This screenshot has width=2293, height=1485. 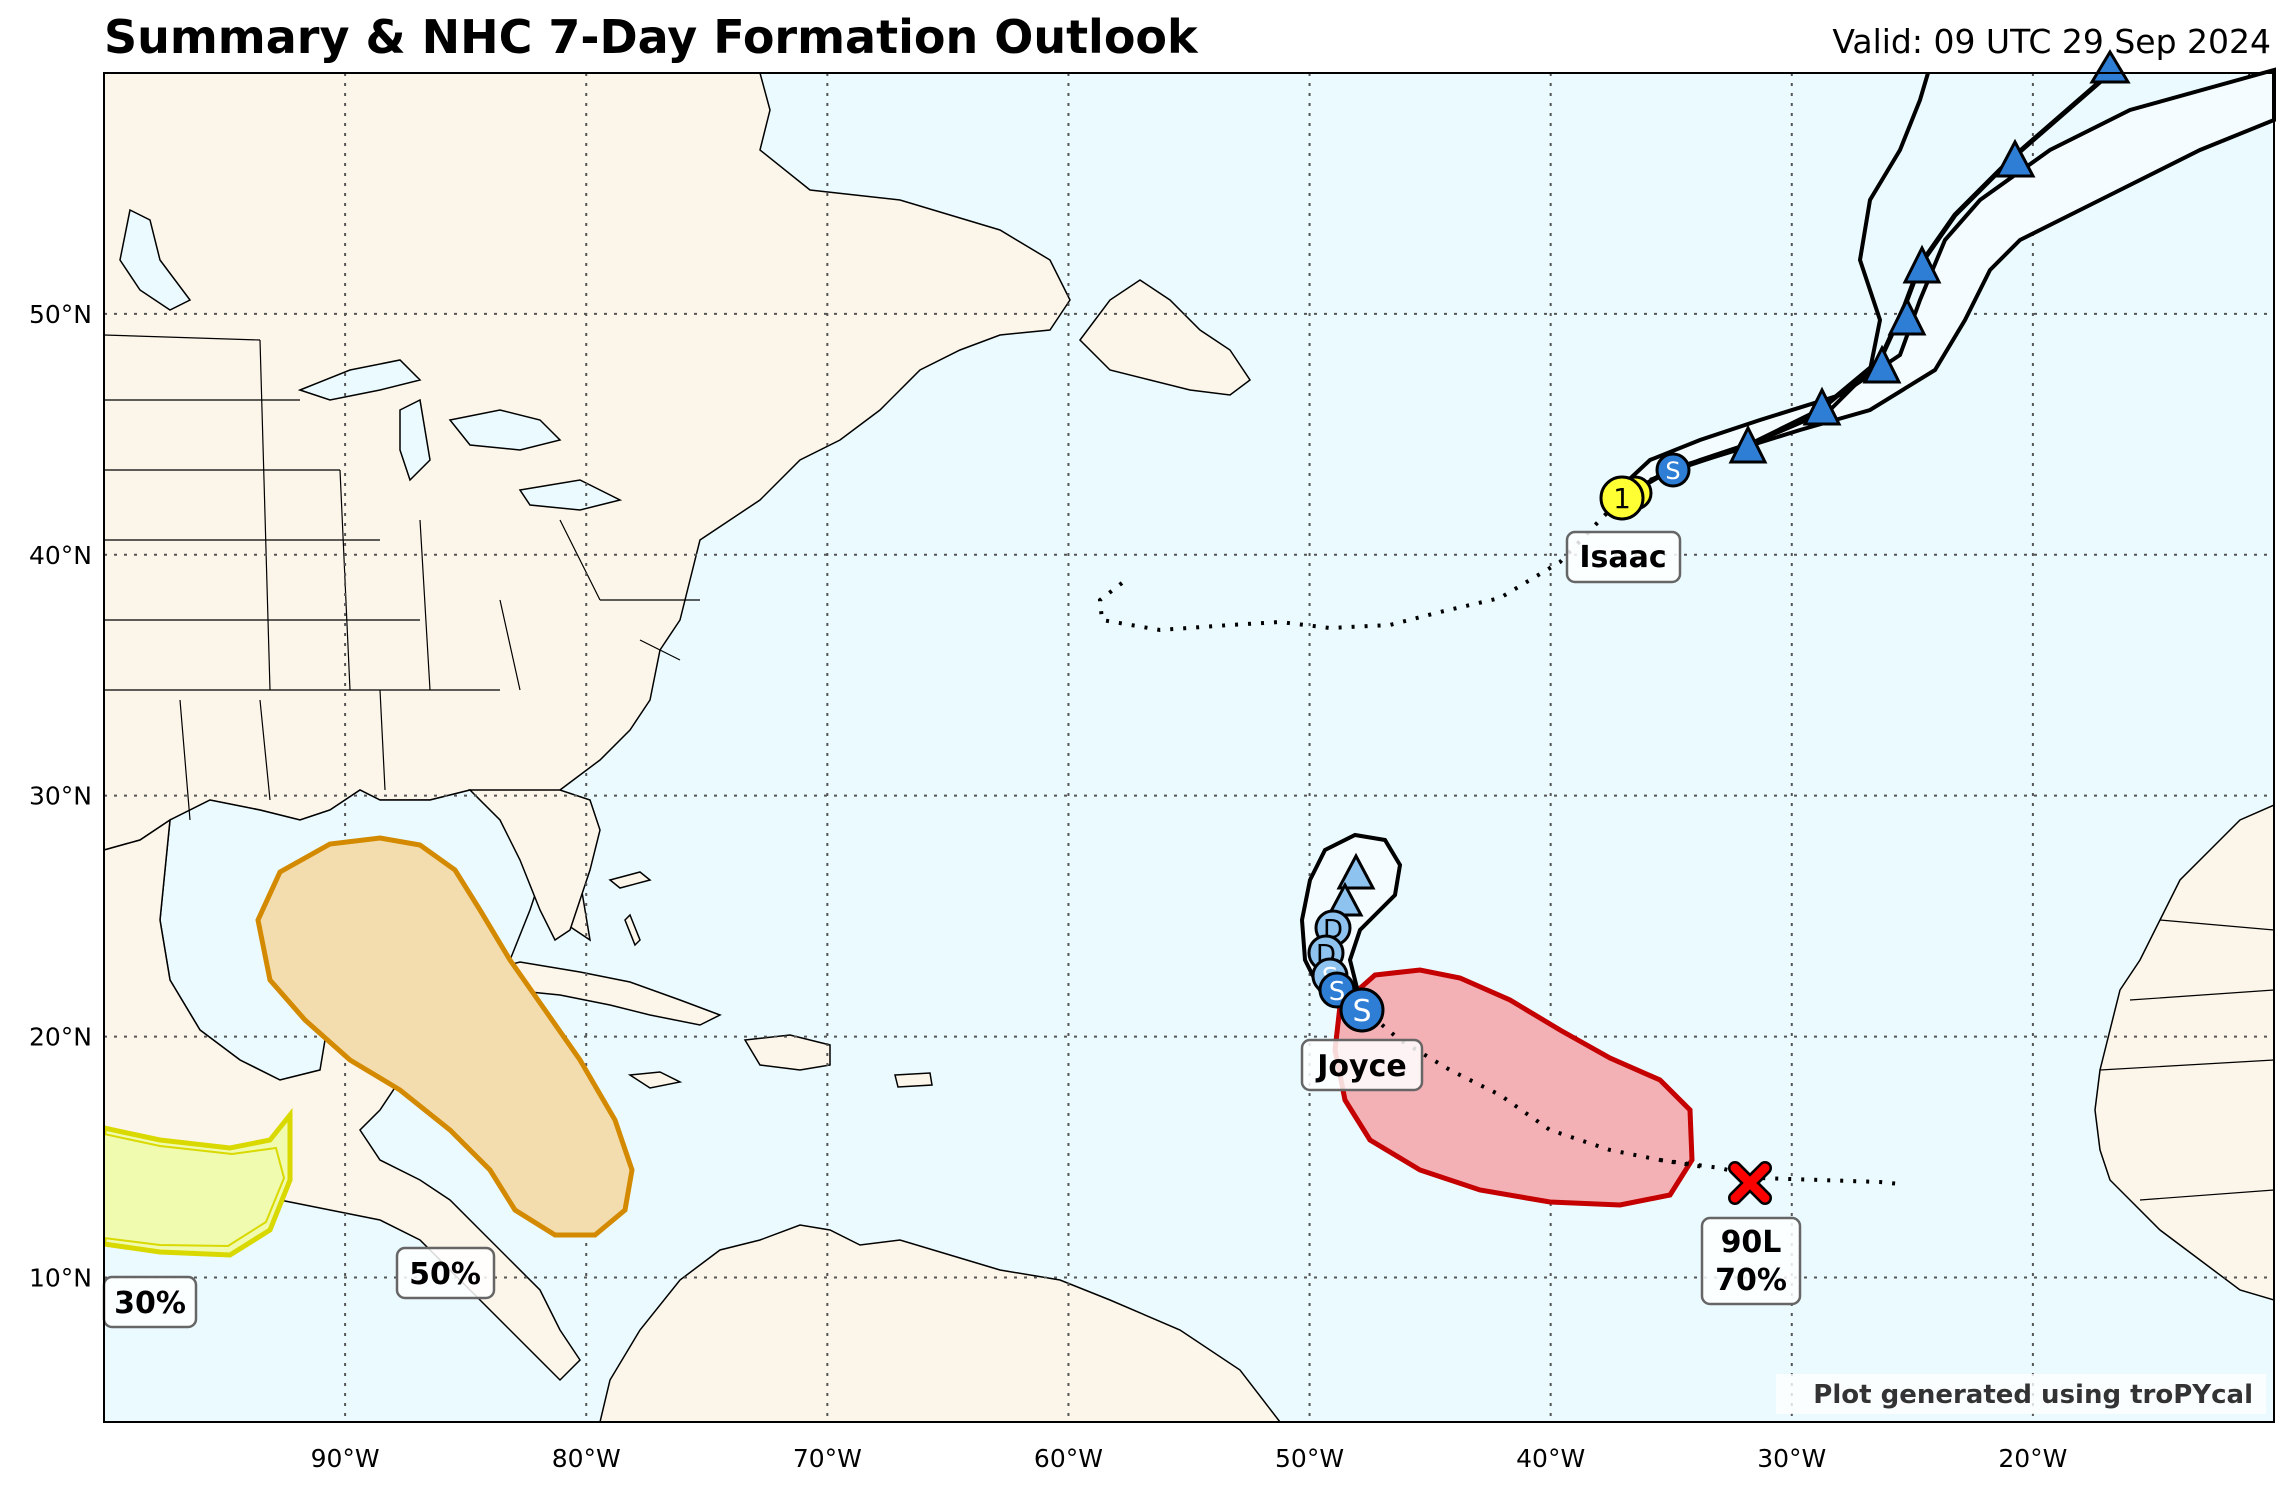 What do you see at coordinates (1068, 1458) in the screenshot?
I see `longitude-tick-label: 60°W` at bounding box center [1068, 1458].